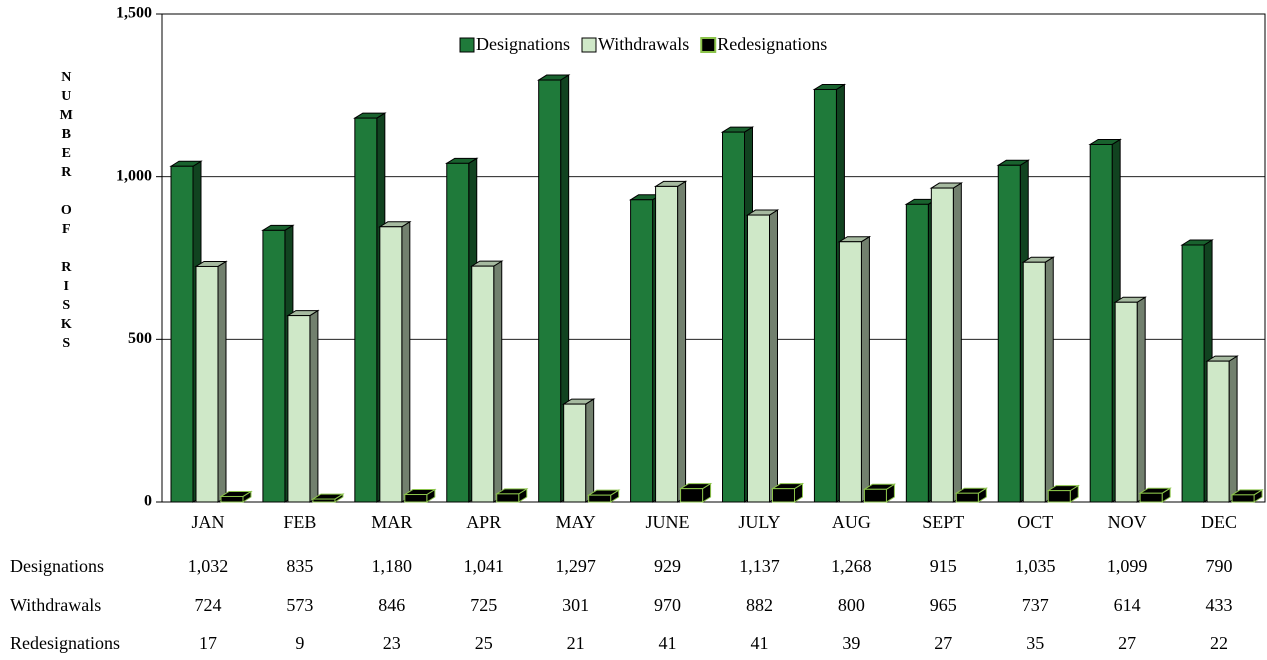  What do you see at coordinates (643, 44) in the screenshot?
I see `legend-label: Withdrawals` at bounding box center [643, 44].